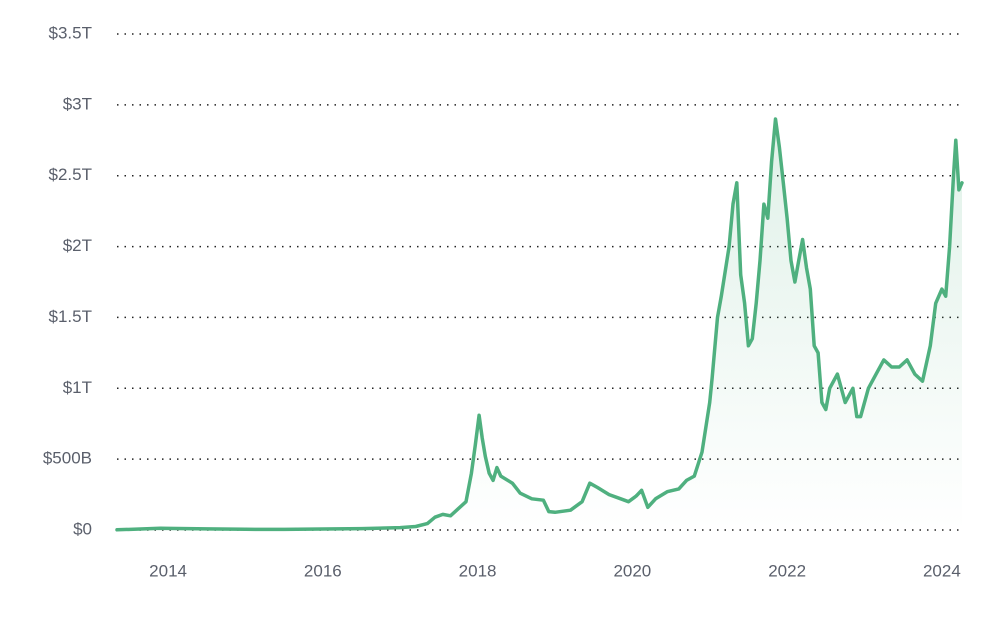  Describe the element at coordinates (77, 245) in the screenshot. I see `y-tick-label: $2T` at that location.